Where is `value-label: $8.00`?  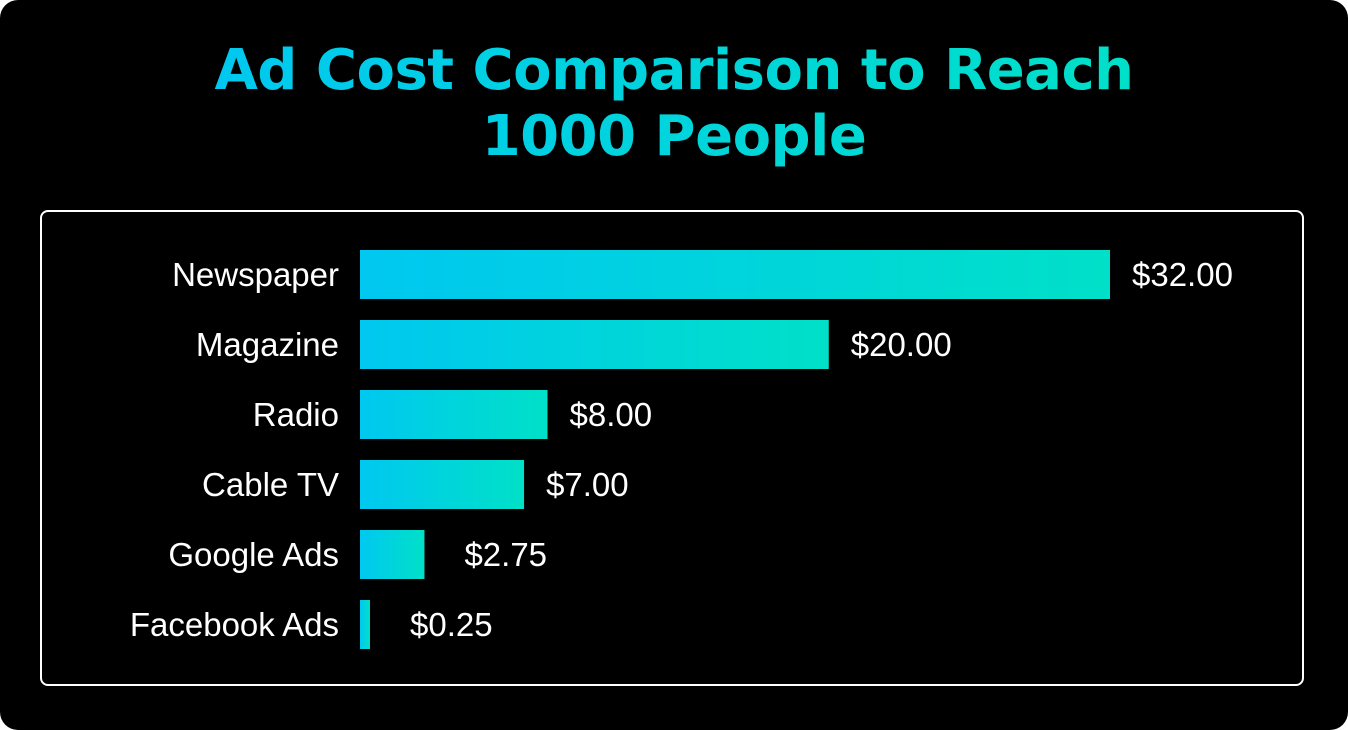
value-label: $8.00 is located at coordinates (611, 414).